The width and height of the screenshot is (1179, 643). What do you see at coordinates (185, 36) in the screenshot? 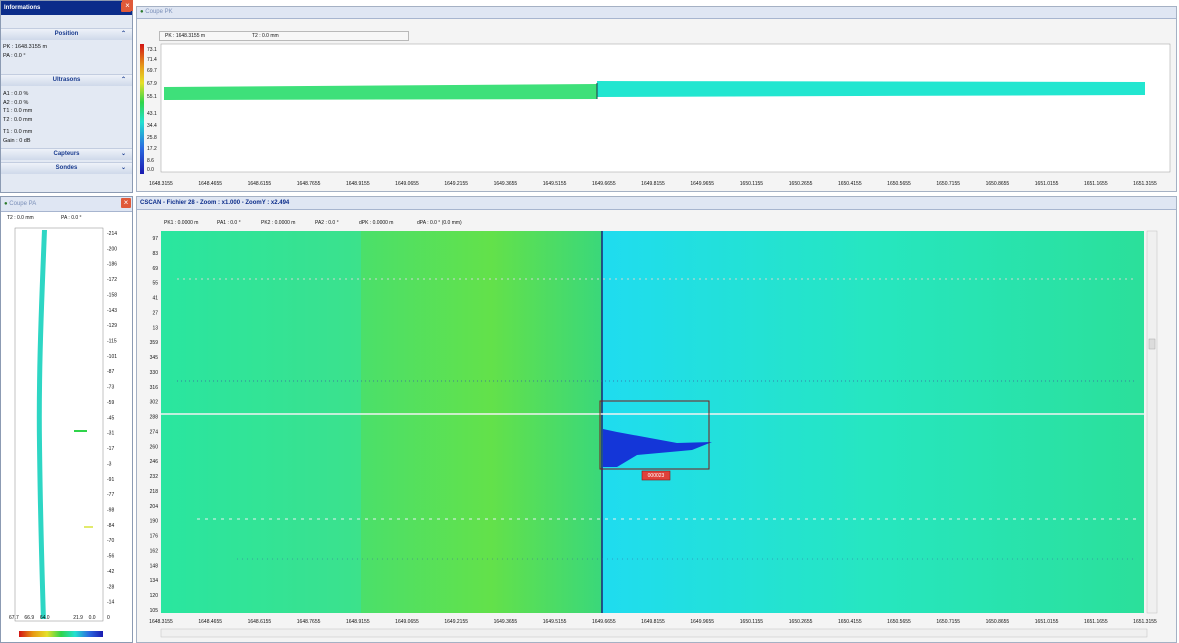
I see `coupe-pk-pk: PK : 1648.3155 m` at bounding box center [185, 36].